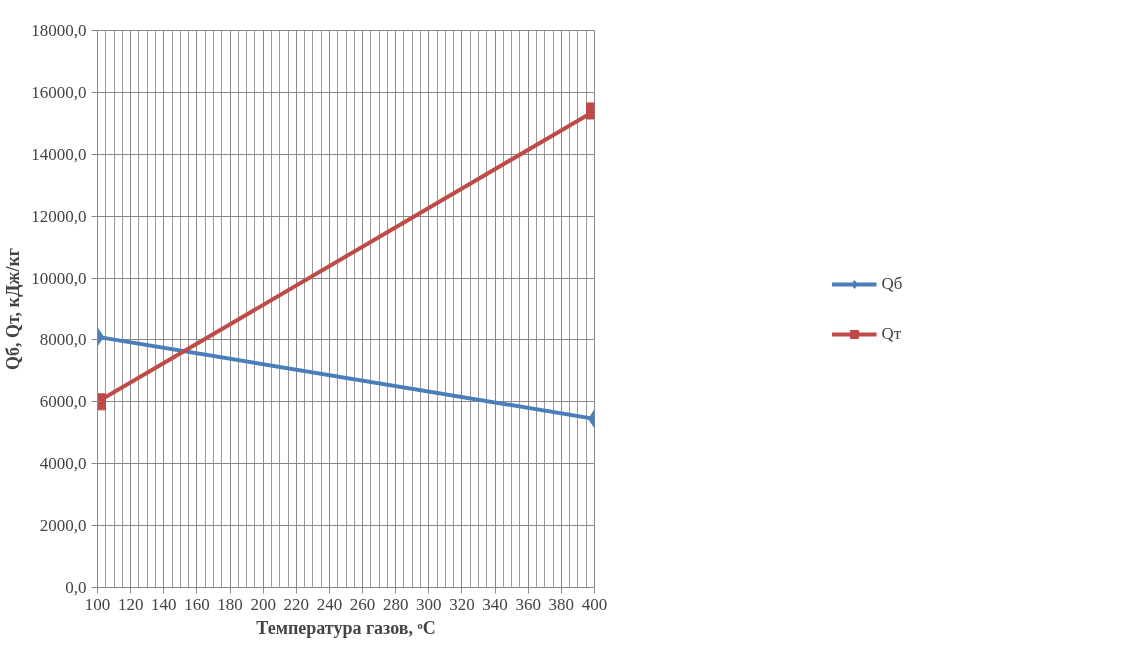 This screenshot has width=1148, height=648. Describe the element at coordinates (495, 604) in the screenshot. I see `x-tick-label: 340` at that location.